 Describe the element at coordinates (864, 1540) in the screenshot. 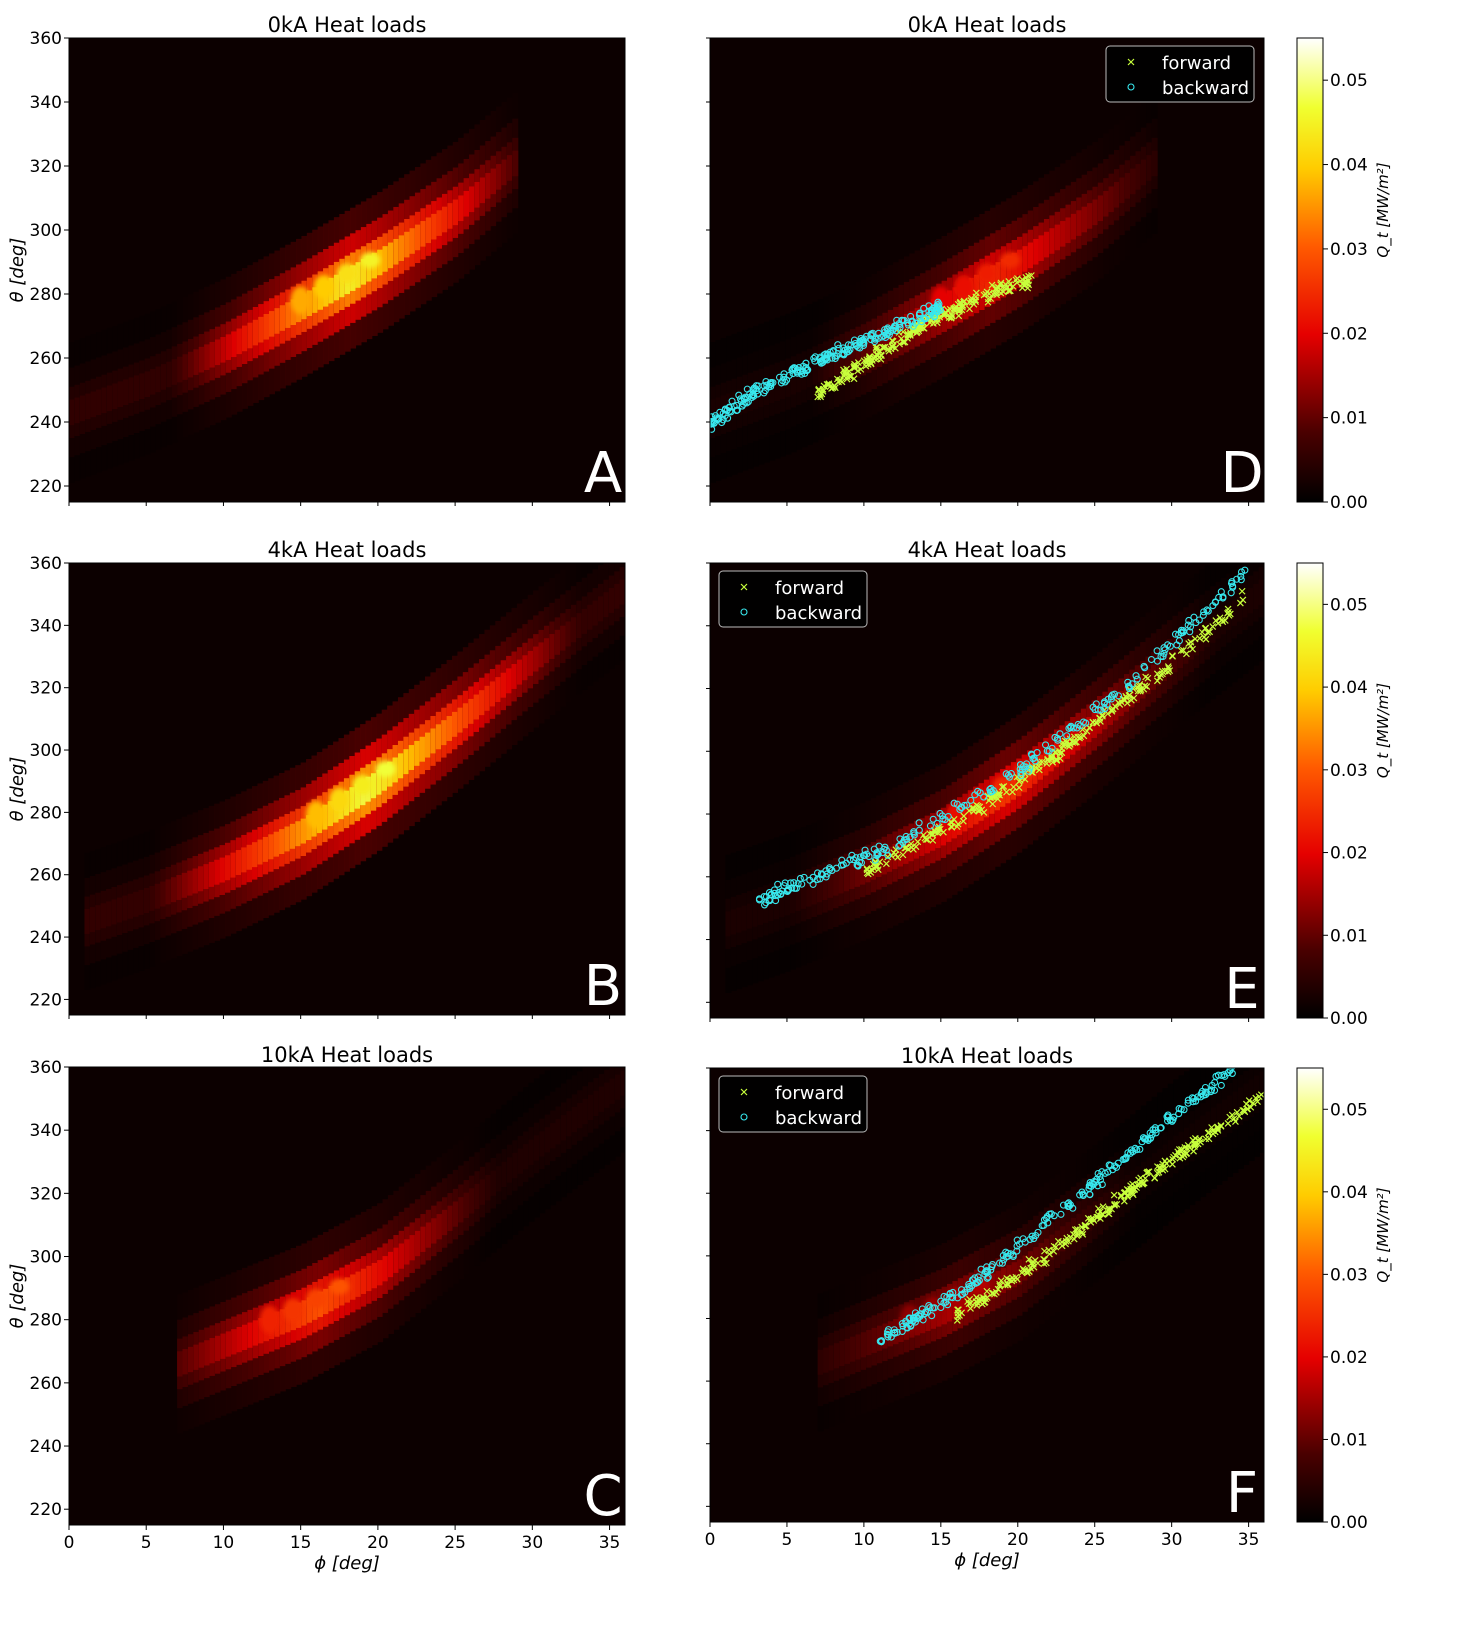

I see `x-tick-label: 10` at that location.